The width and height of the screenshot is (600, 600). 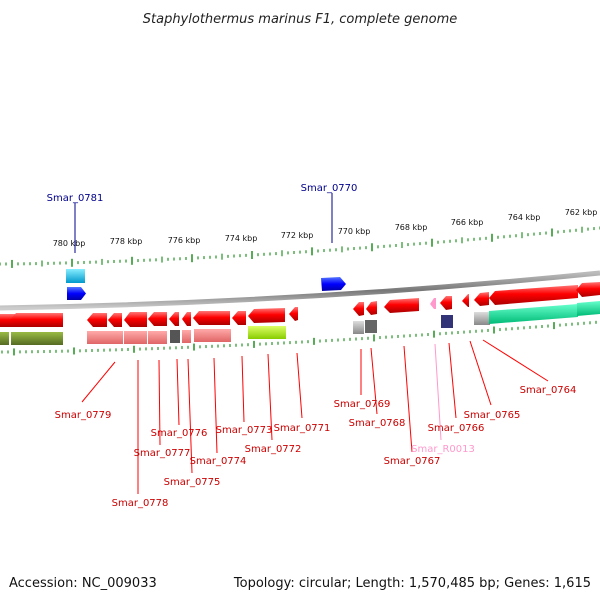 I want to click on reverse-strand-features, so click(x=300, y=304).